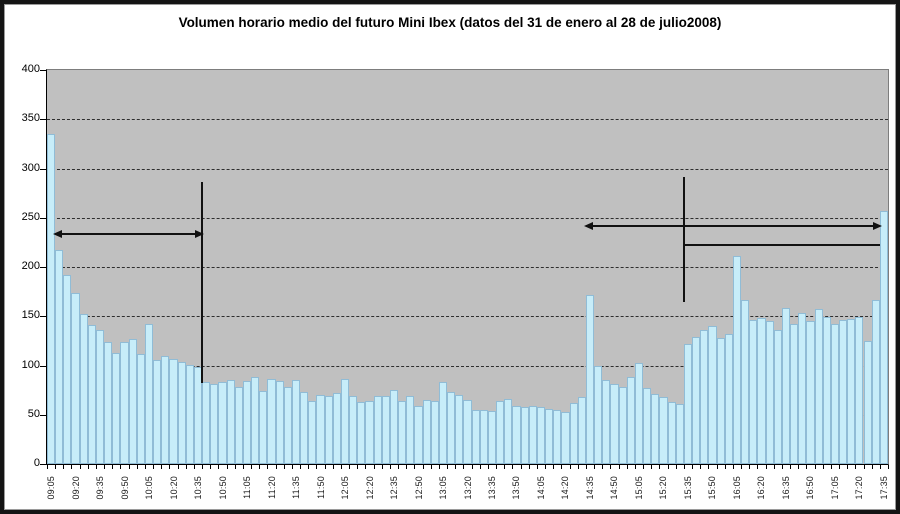 This screenshot has width=900, height=514. What do you see at coordinates (834, 488) in the screenshot?
I see `x-tick-label-text: 17:05` at bounding box center [834, 488].